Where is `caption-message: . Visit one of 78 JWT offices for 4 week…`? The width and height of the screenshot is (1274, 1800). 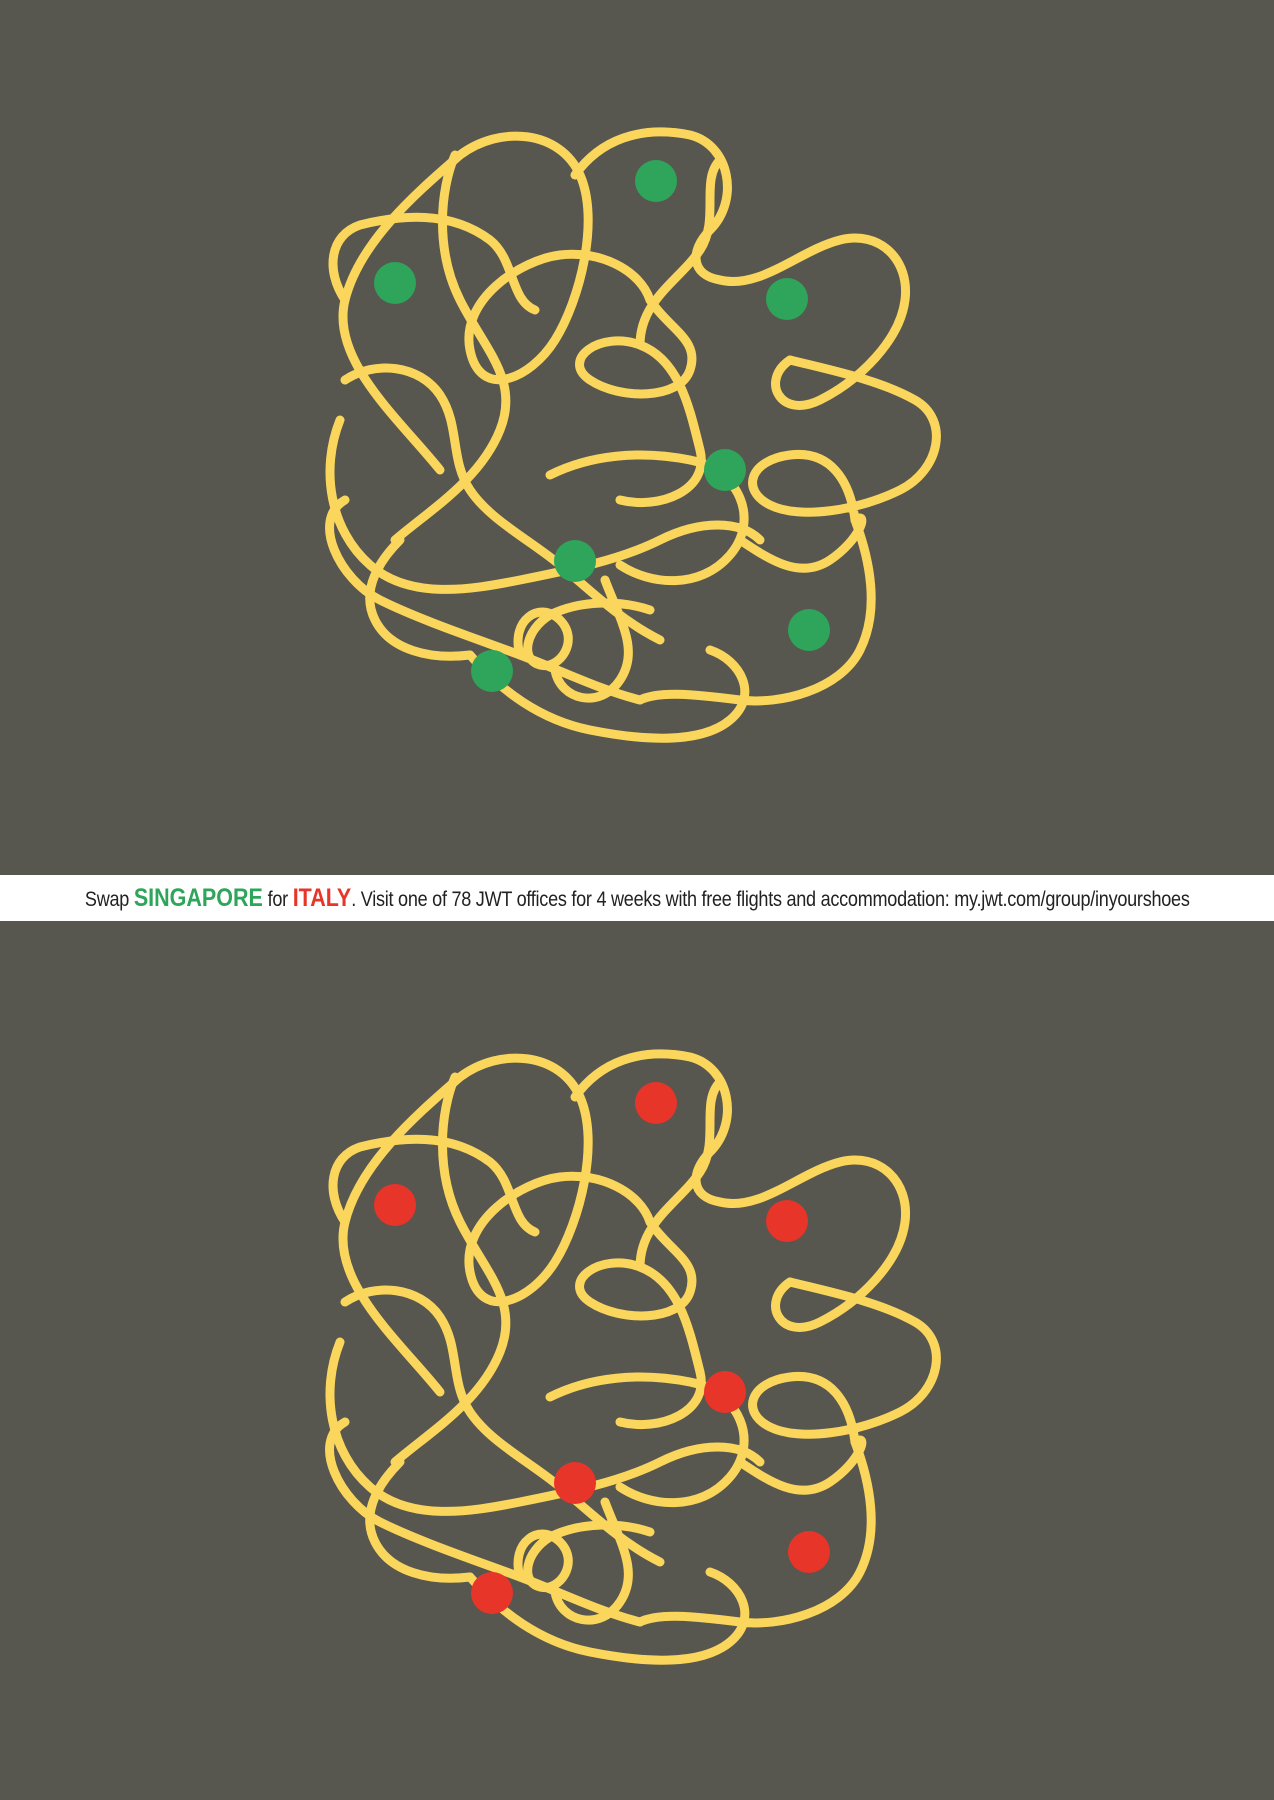 caption-message: . Visit one of 78 JWT offices for 4 week… is located at coordinates (770, 899).